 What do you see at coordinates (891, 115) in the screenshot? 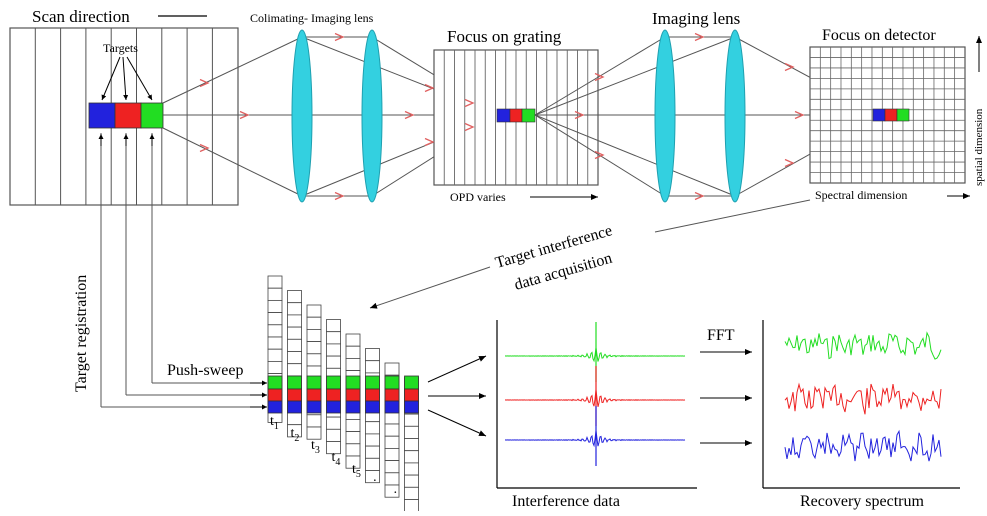
I see `detector-spot-red` at bounding box center [891, 115].